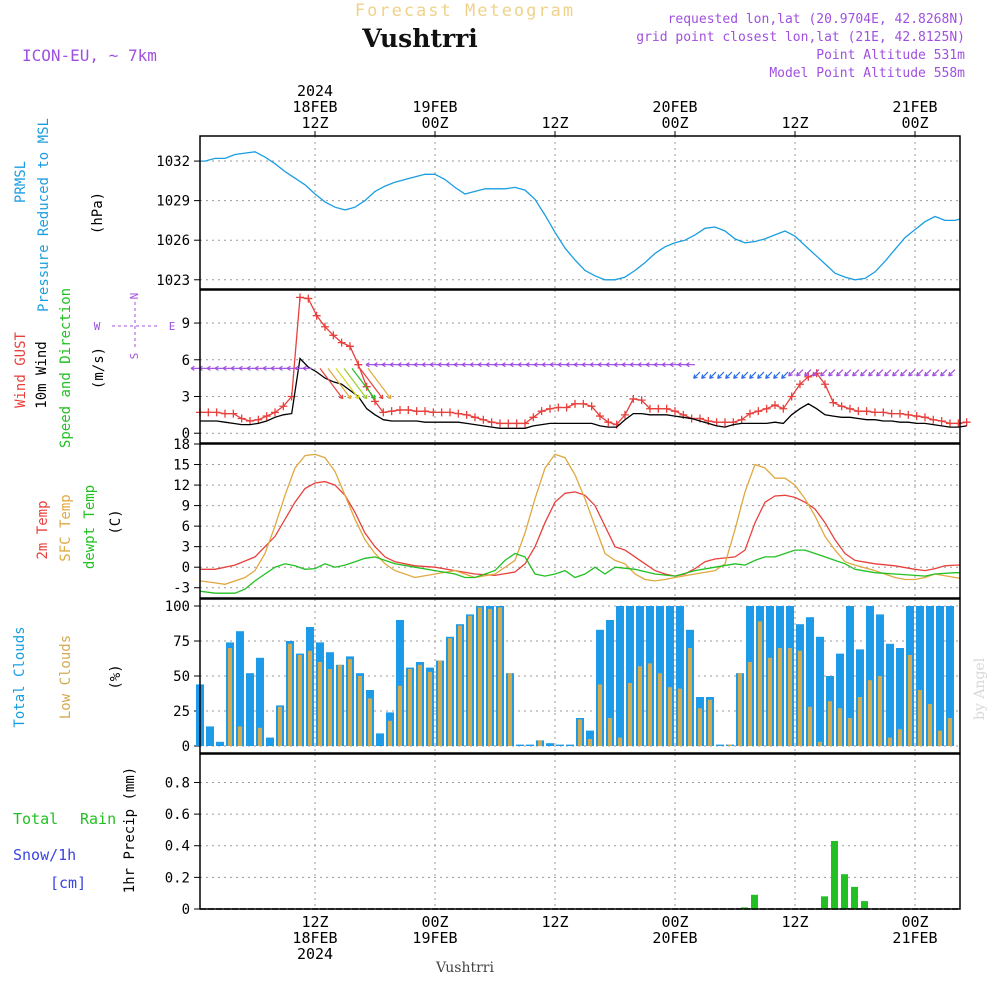 The height and width of the screenshot is (1000, 1000). Describe the element at coordinates (20, 676) in the screenshot. I see `total-clouds-label: Total Clouds` at that location.